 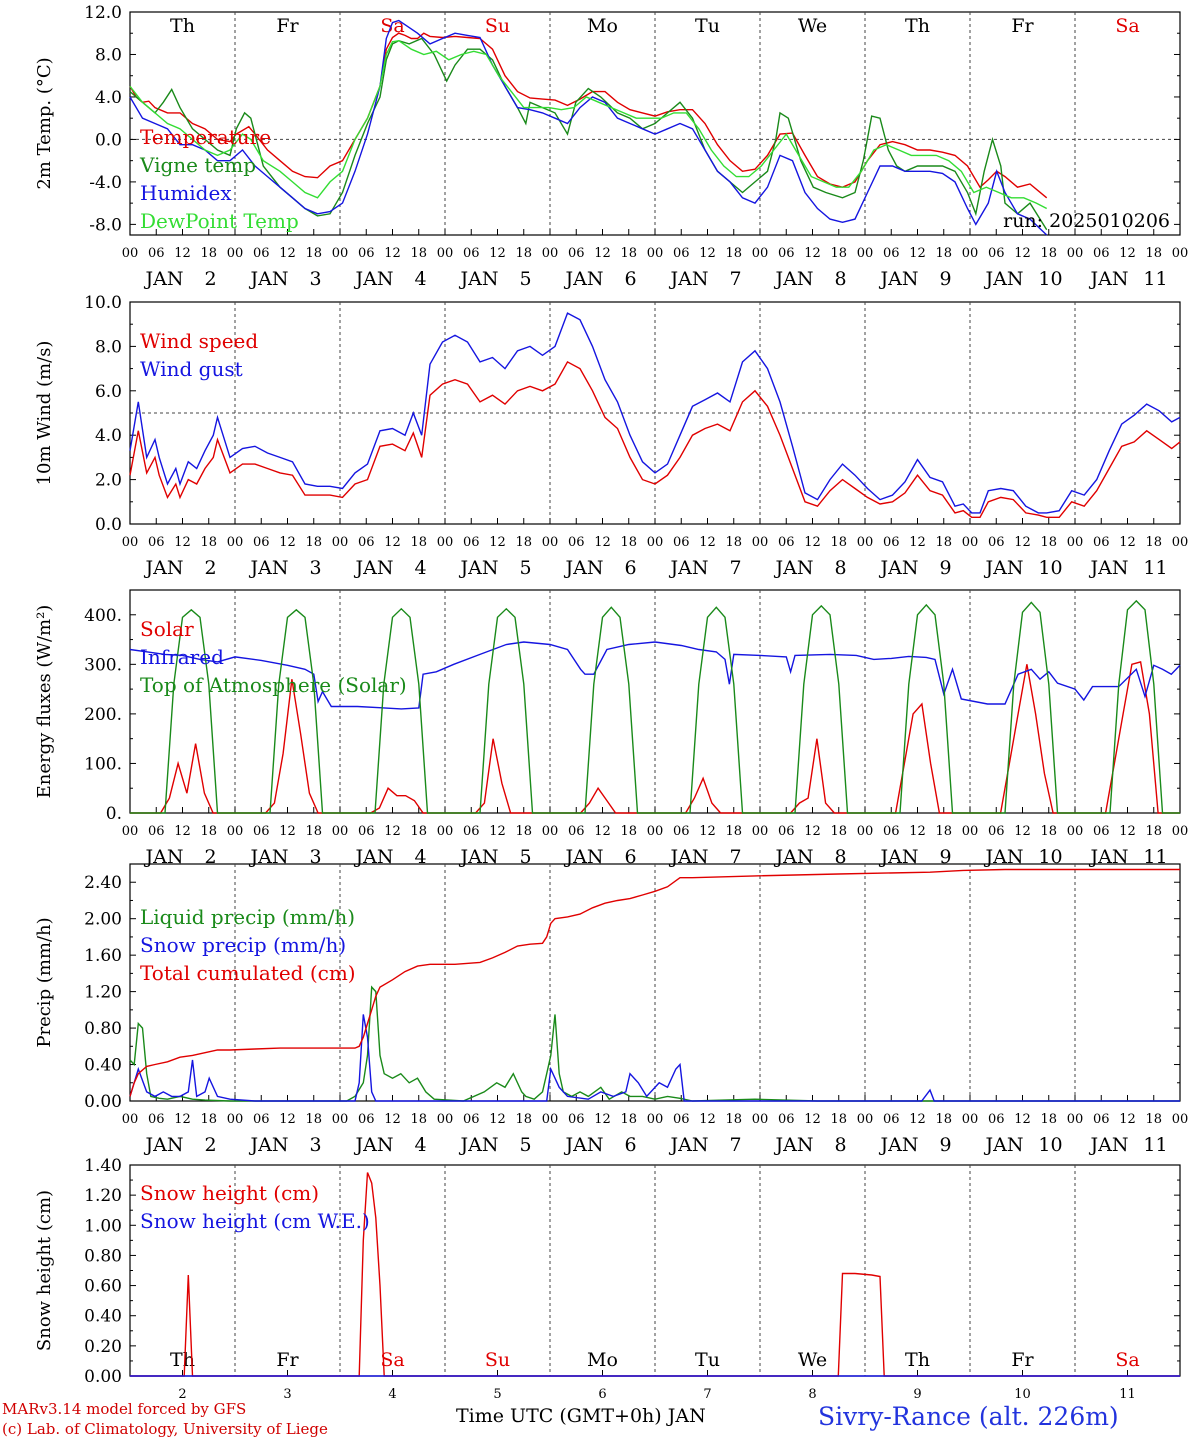 I want to click on x-day-label: 11, so click(x=1155, y=1145).